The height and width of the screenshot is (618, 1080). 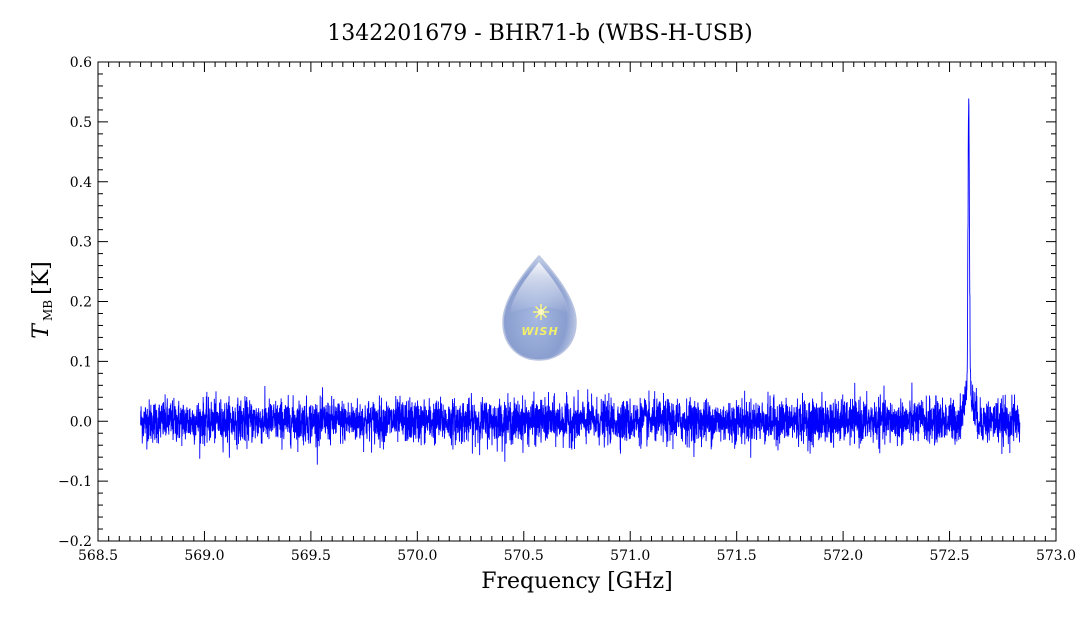 I want to click on svg-text:TMB[K]: TMB [K], so click(x=42, y=299).